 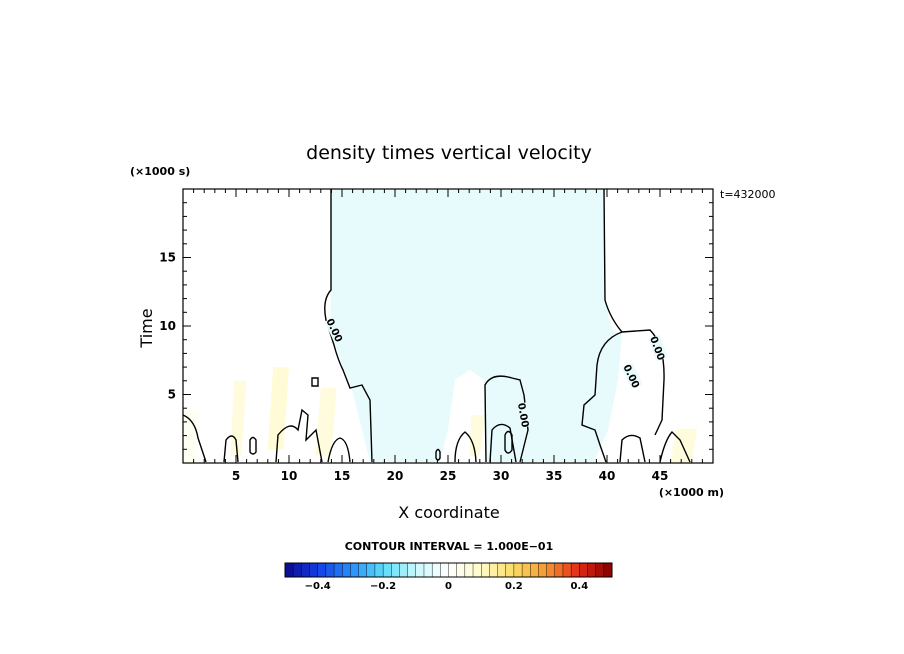 I want to click on x-tick-label: 15, so click(x=342, y=476).